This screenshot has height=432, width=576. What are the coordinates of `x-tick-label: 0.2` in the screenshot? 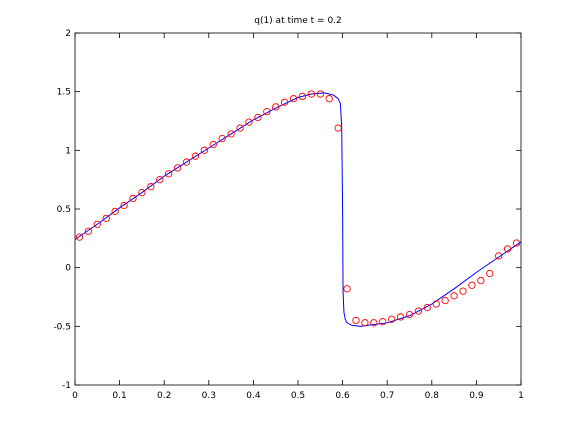 It's located at (164, 396).